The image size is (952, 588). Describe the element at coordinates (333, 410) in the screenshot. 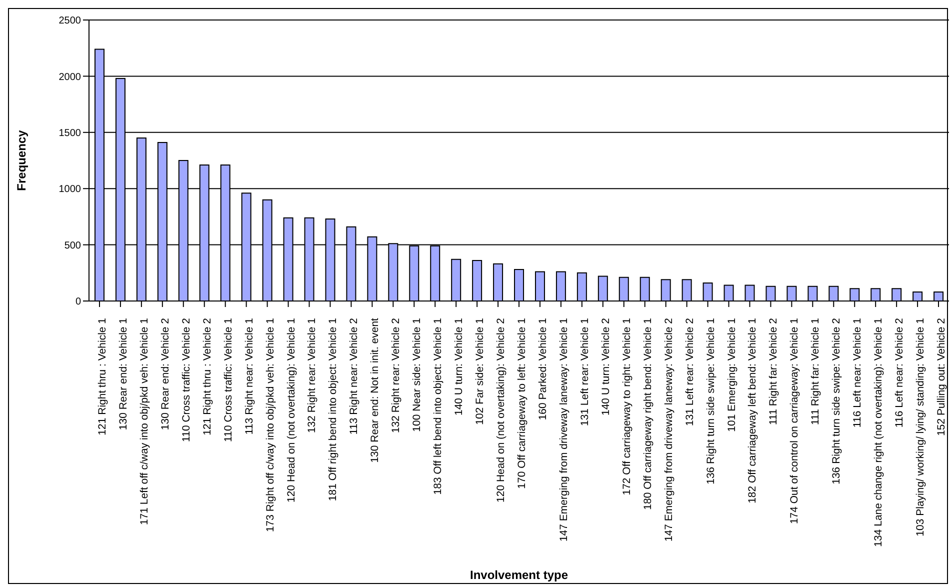

I see `x-tick-label: 181 Off right bend into object: Vehicle 1` at that location.